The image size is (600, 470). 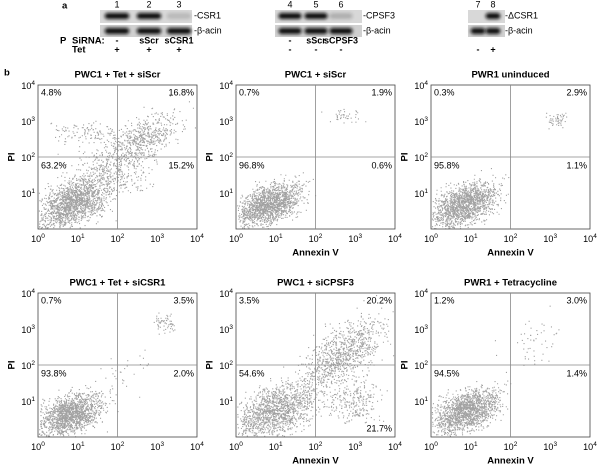 What do you see at coordinates (181, 92) in the screenshot?
I see `quadrant-percent: 16.8%` at bounding box center [181, 92].